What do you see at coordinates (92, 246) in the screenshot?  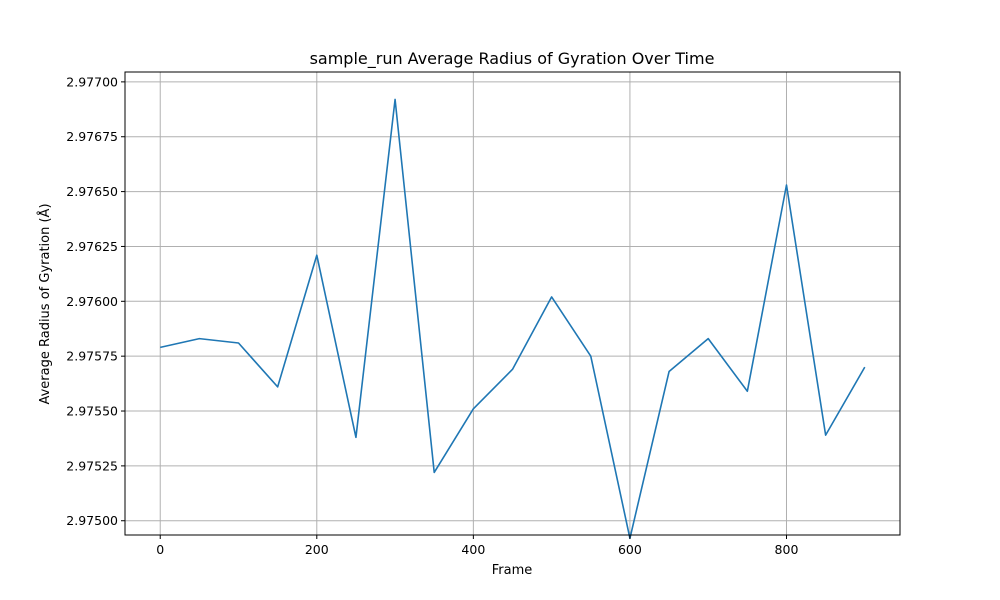 I see `y-tick-label: 2.97625` at bounding box center [92, 246].